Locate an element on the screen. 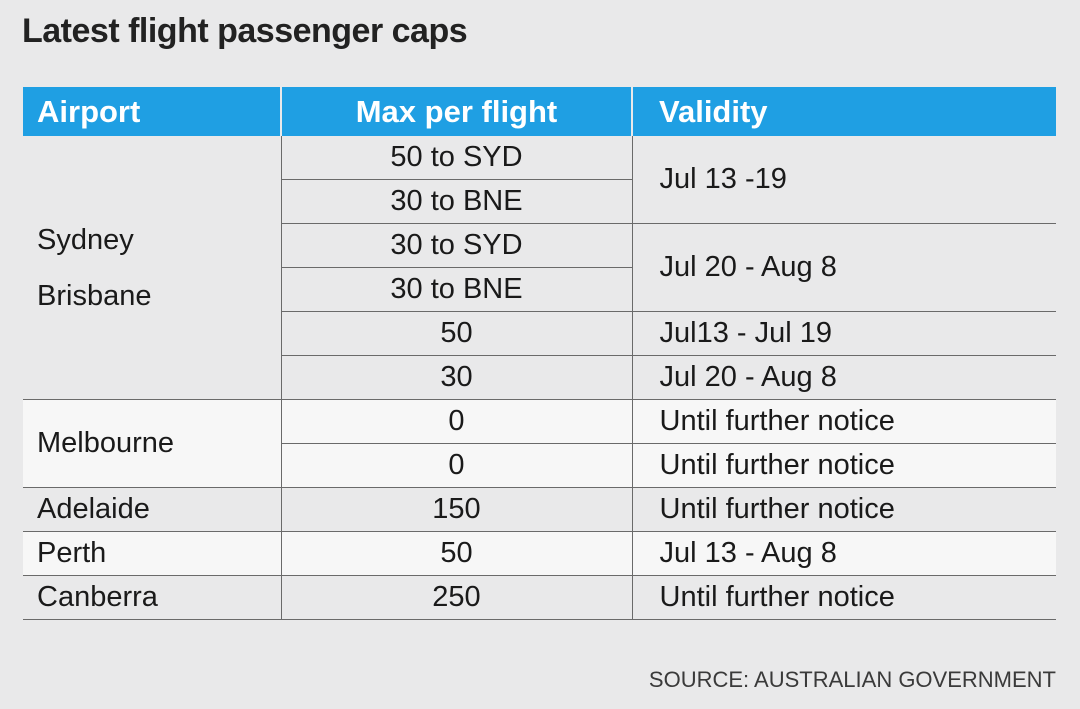  table-row: 0 Until further notice is located at coordinates (539, 465).